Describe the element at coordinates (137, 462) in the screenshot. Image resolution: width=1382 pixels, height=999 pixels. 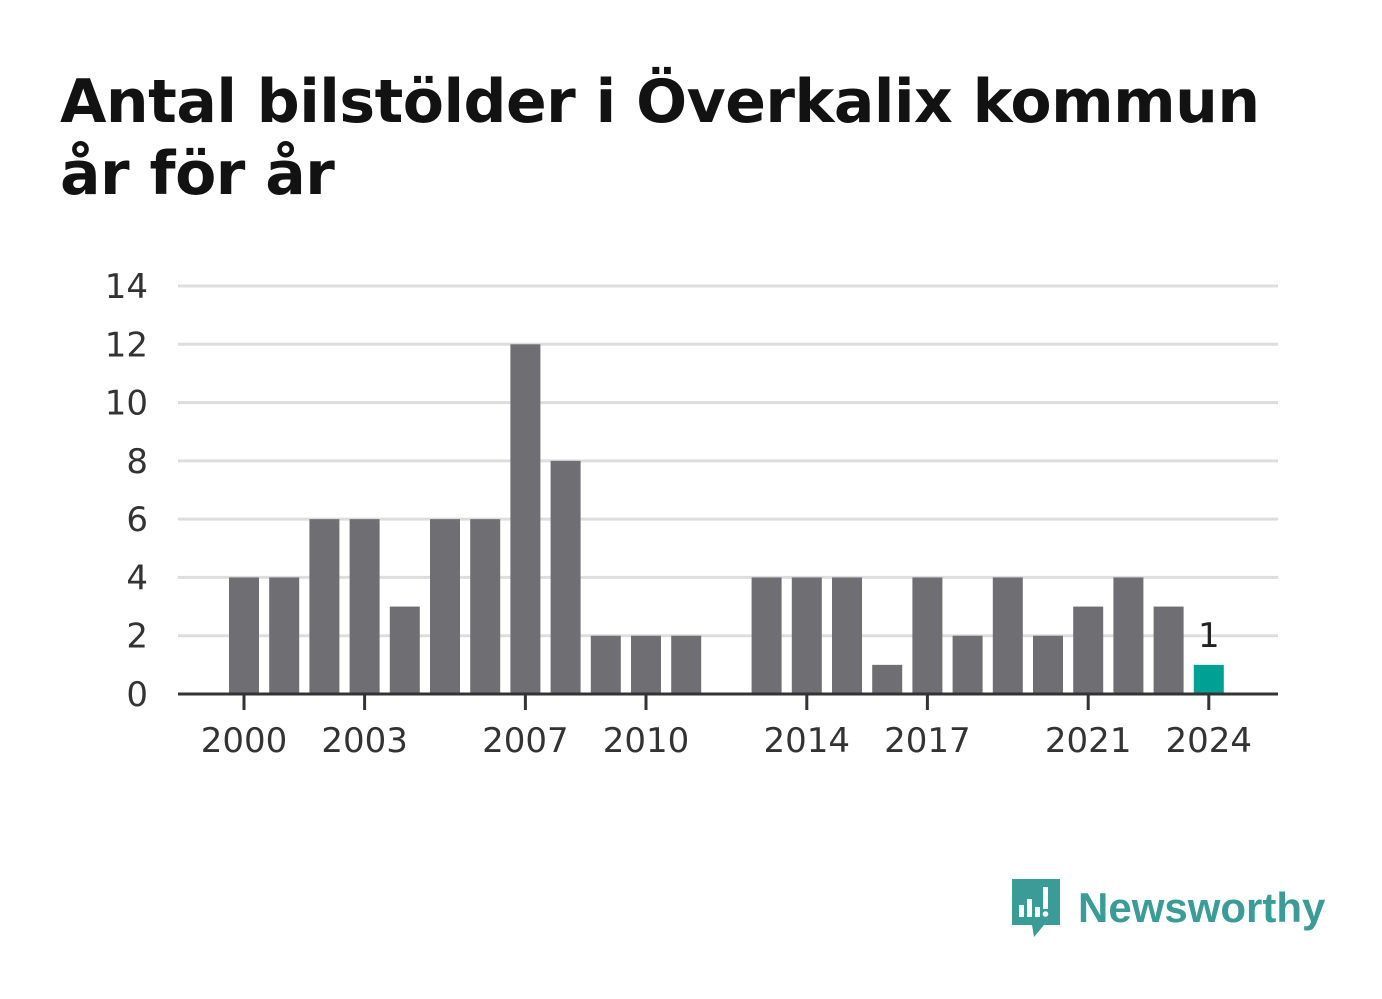
I see `y-tick-label: 8` at that location.